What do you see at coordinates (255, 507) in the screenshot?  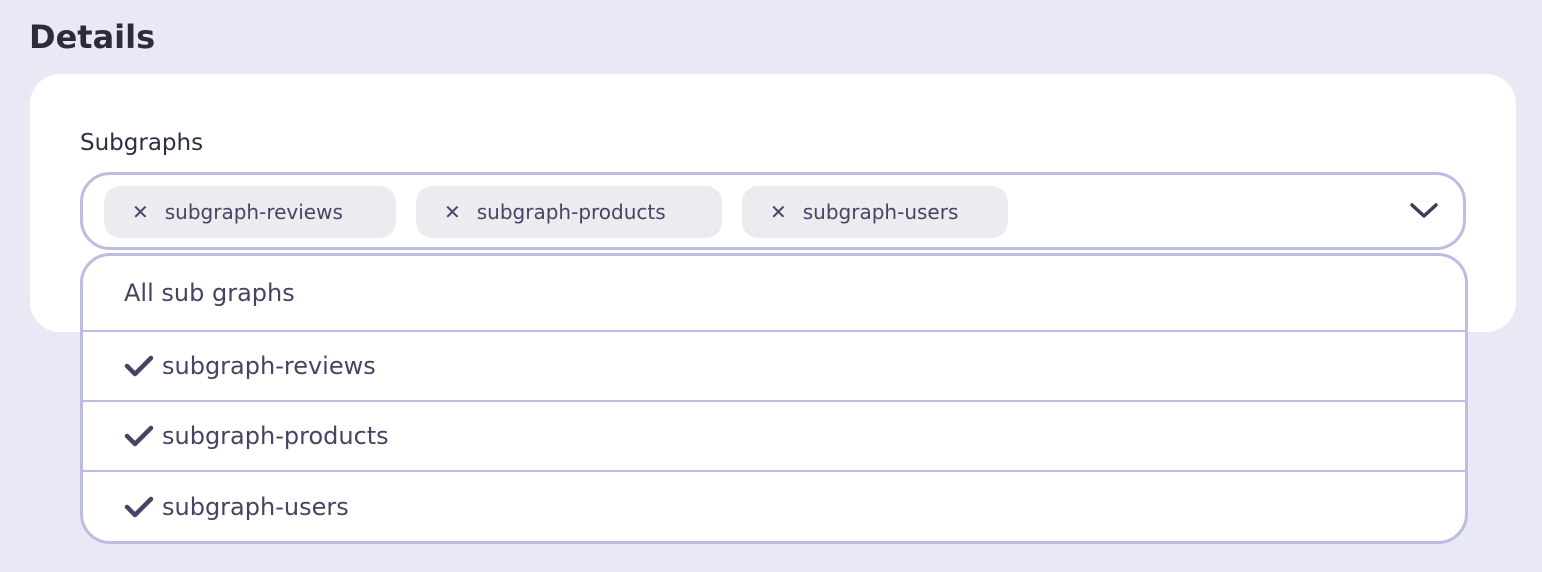 I see `option-label: subgraph-users` at bounding box center [255, 507].